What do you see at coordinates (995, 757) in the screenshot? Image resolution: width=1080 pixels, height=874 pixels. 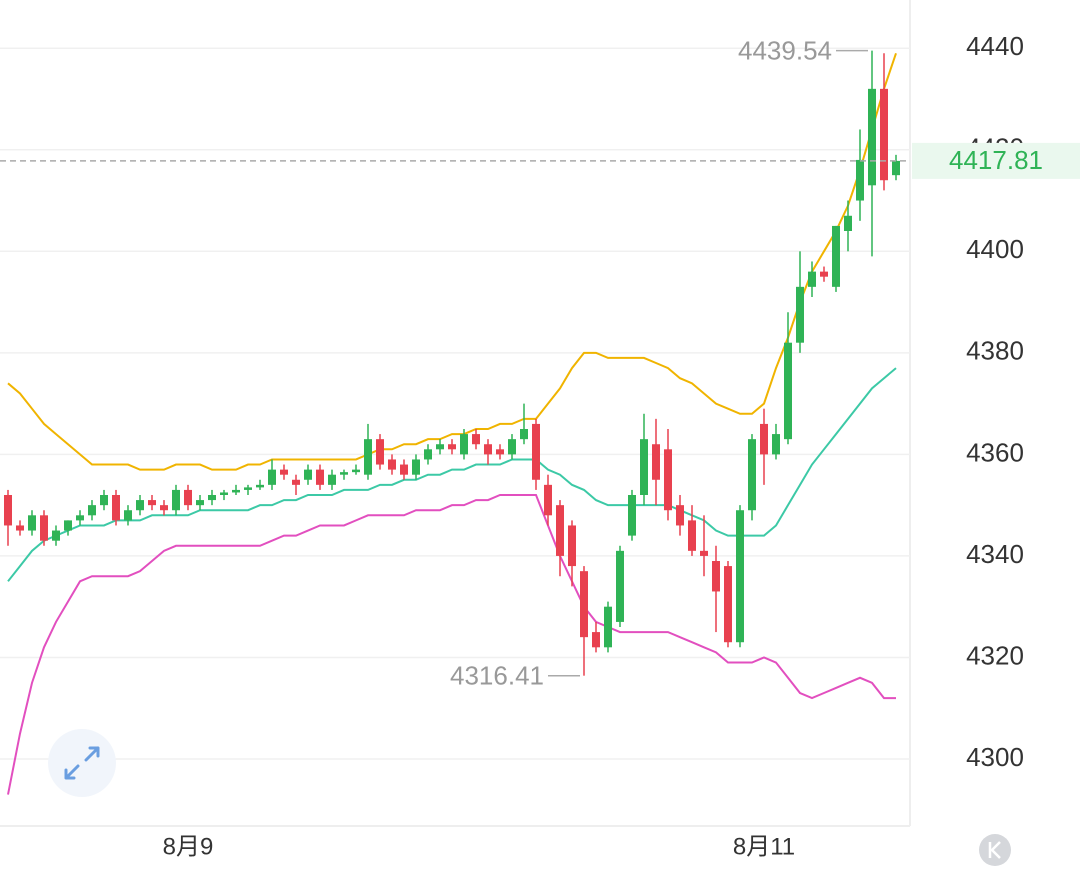 I see `y-tick-label: 4300` at bounding box center [995, 757].